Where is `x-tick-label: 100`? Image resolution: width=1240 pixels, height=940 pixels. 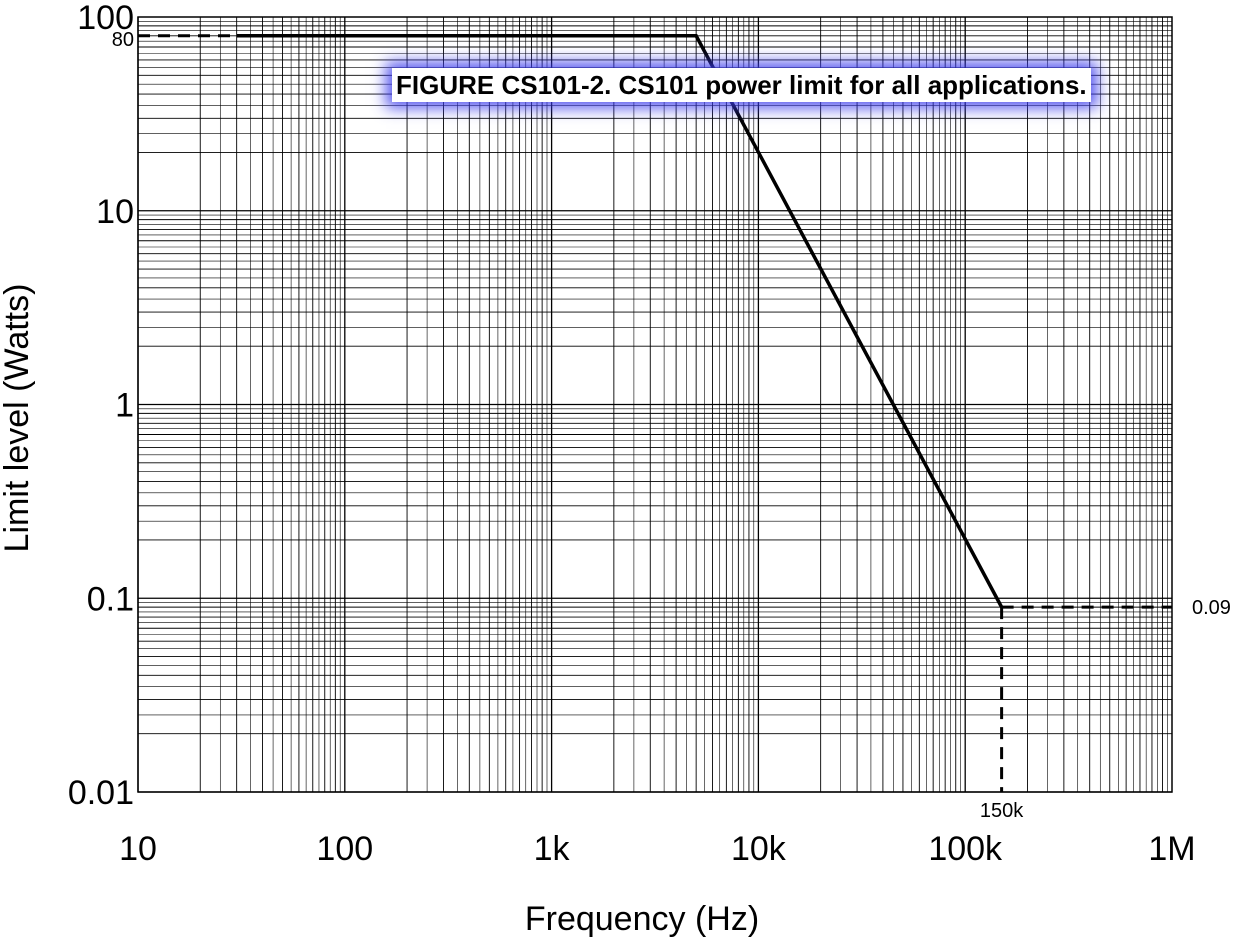 x-tick-label: 100 is located at coordinates (344, 849).